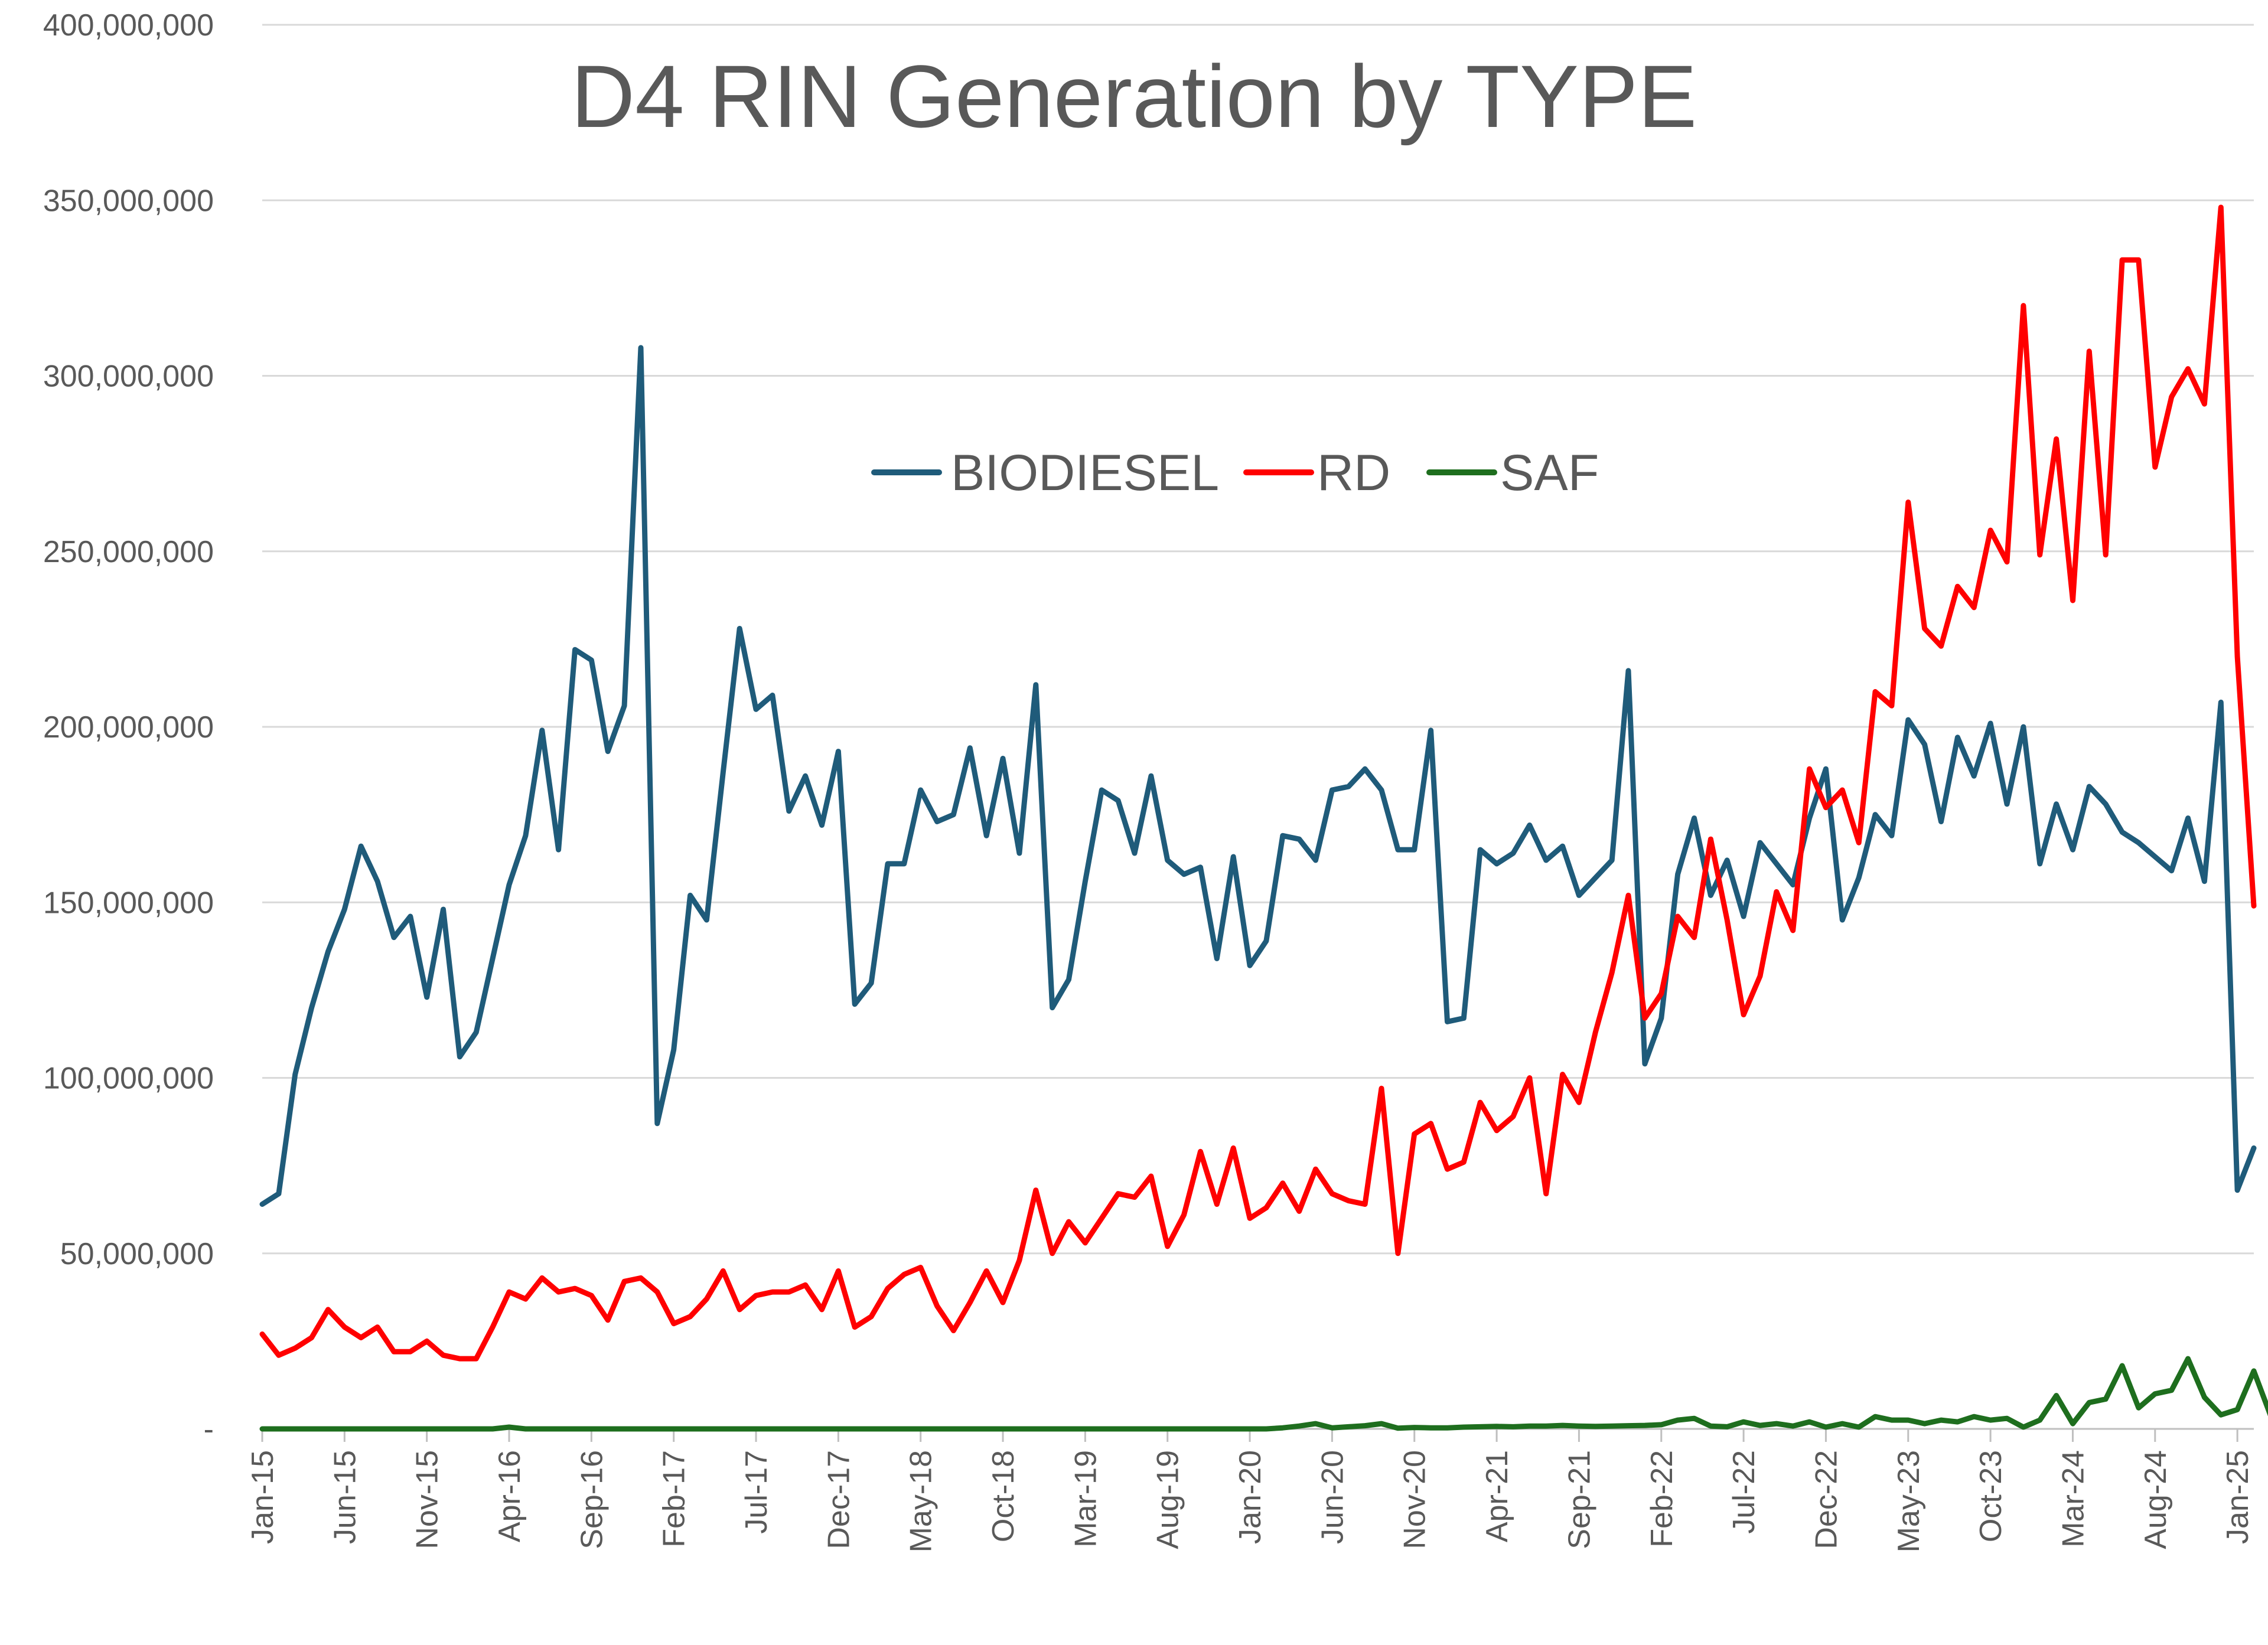 The image size is (2268, 1645). I want to click on x-tick-label: Sep-21, so click(1579, 1499).